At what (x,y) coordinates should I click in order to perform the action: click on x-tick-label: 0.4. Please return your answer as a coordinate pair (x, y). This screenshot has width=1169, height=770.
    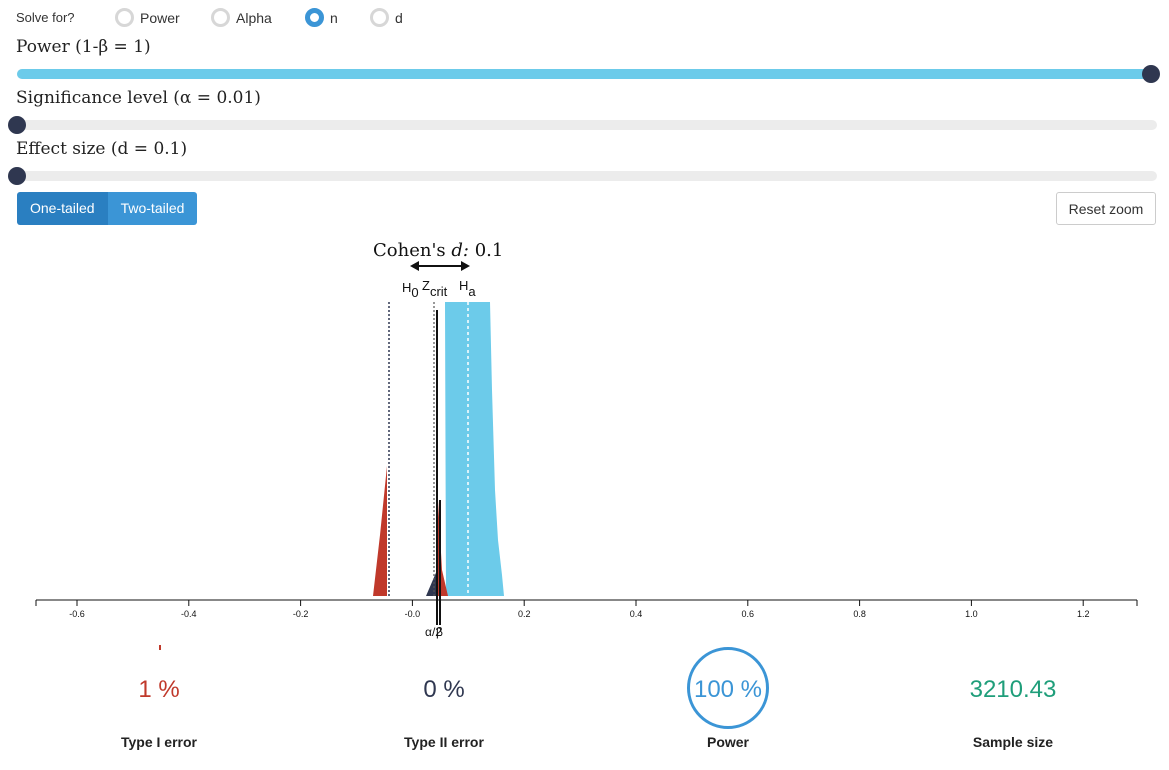
    Looking at the image, I should click on (636, 614).